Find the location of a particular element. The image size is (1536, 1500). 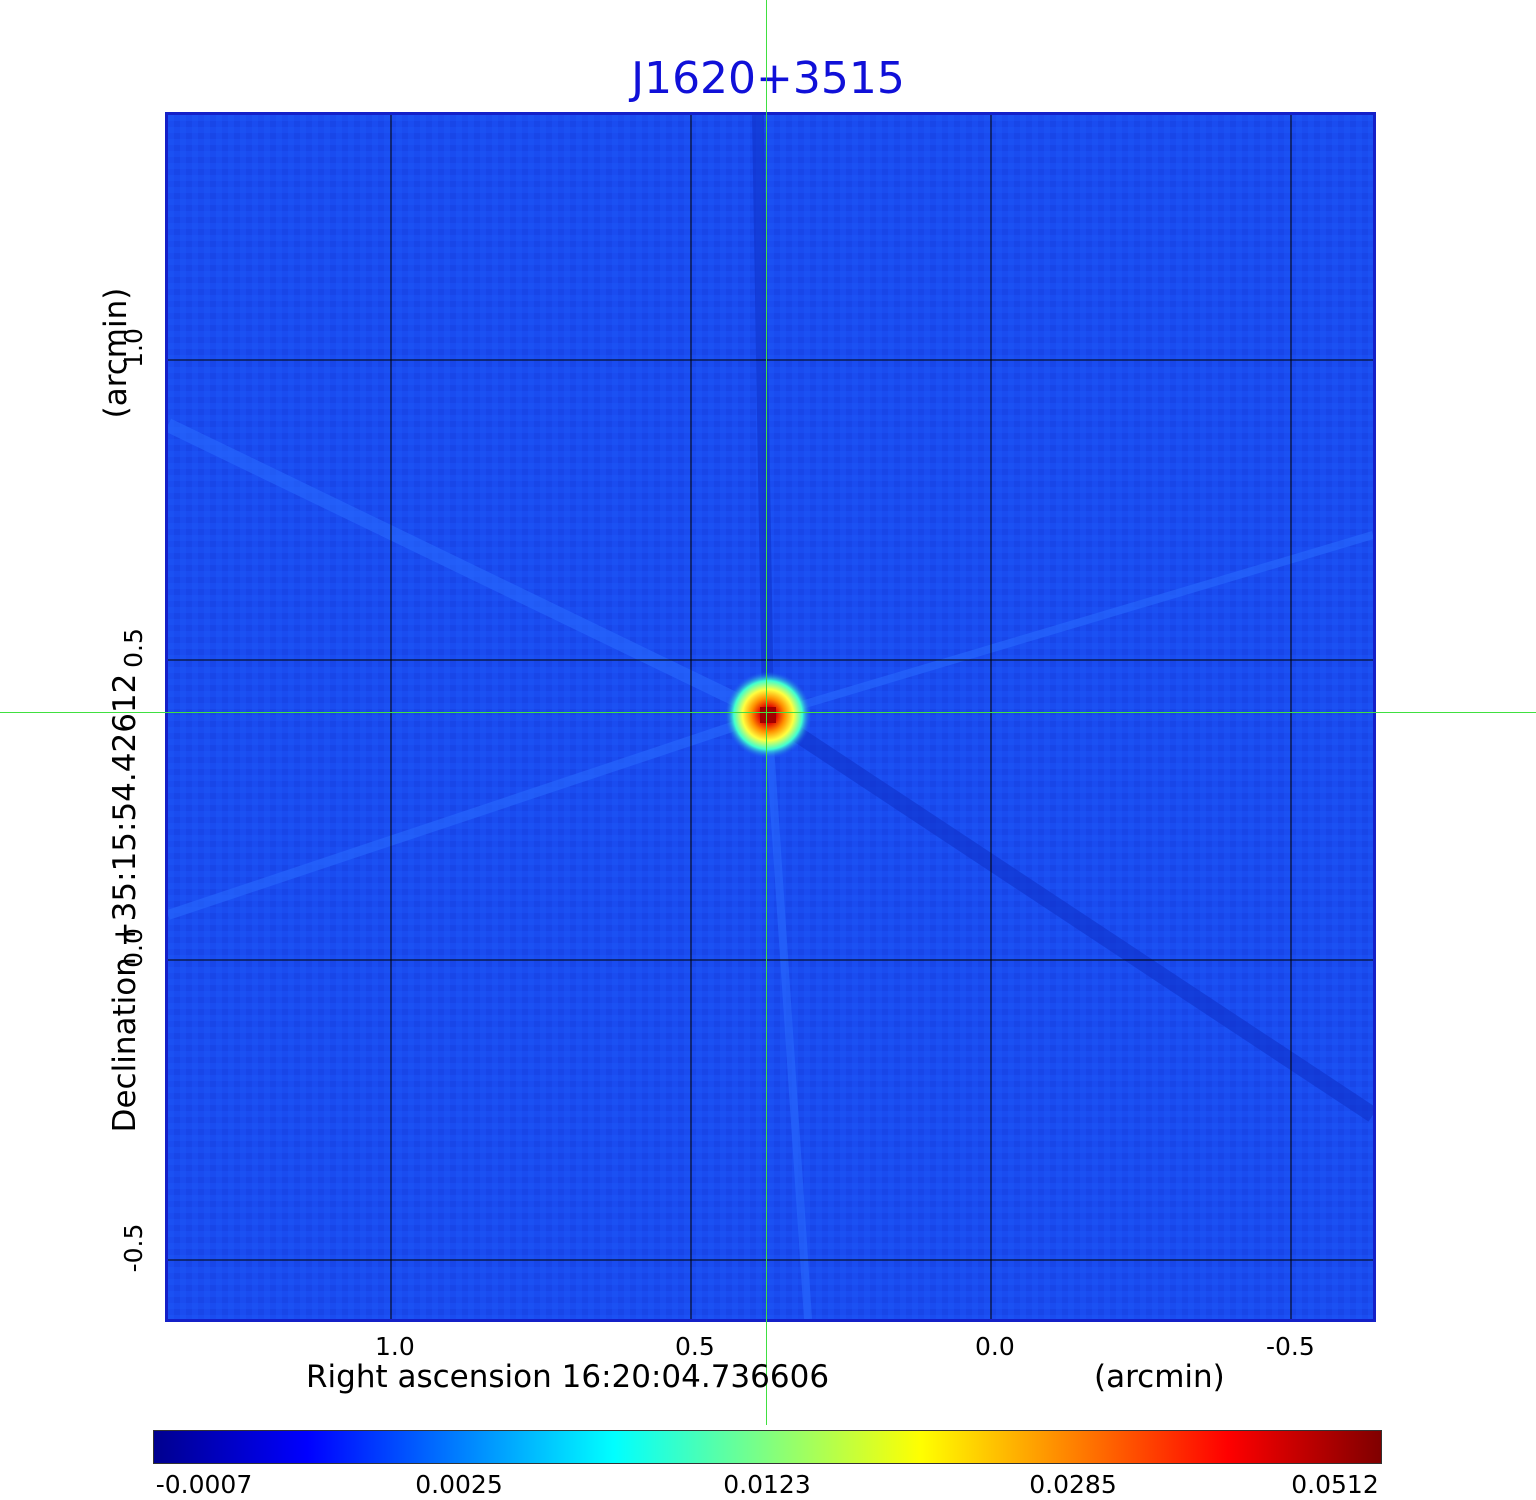

colorbar-tick-label: 0.0025 is located at coordinates (459, 1484).